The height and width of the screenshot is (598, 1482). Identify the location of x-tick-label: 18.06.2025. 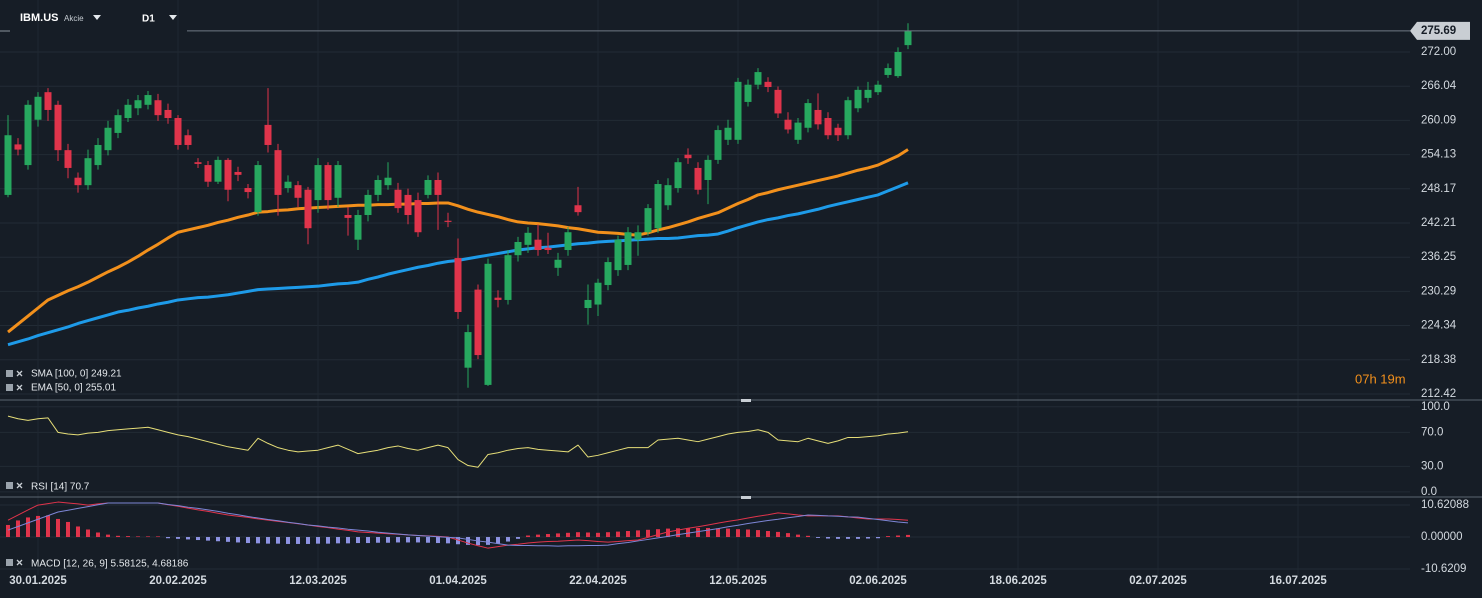
(1018, 581).